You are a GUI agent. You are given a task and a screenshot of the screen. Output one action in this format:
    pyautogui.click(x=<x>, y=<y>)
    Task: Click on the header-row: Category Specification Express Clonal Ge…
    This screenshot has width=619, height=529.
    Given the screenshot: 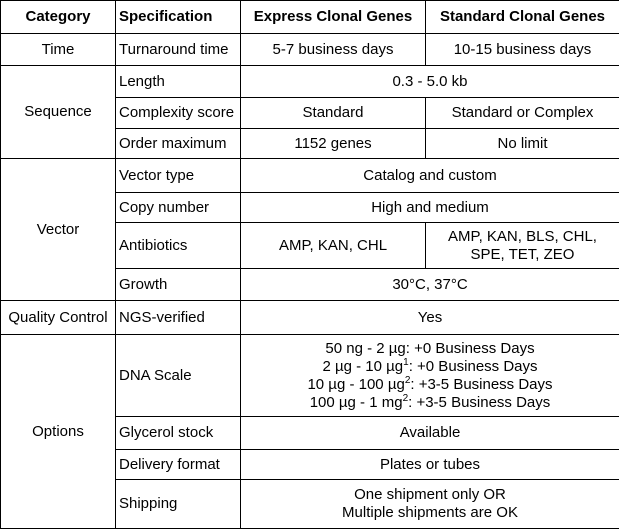 What is the action you would take?
    pyautogui.click(x=310, y=17)
    